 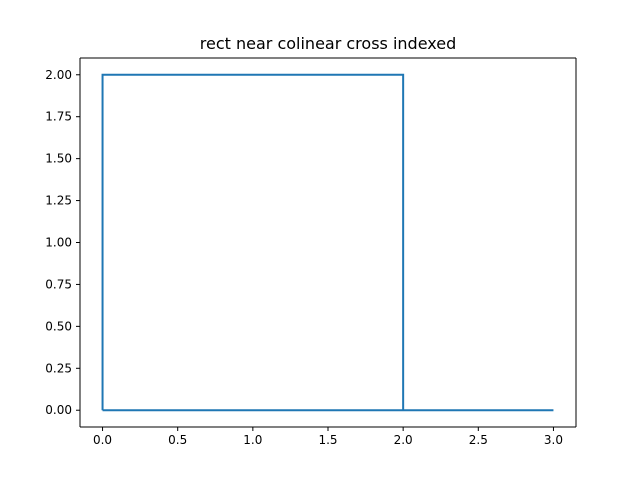 What do you see at coordinates (58, 326) in the screenshot?
I see `y-tick-label: 0.50` at bounding box center [58, 326].